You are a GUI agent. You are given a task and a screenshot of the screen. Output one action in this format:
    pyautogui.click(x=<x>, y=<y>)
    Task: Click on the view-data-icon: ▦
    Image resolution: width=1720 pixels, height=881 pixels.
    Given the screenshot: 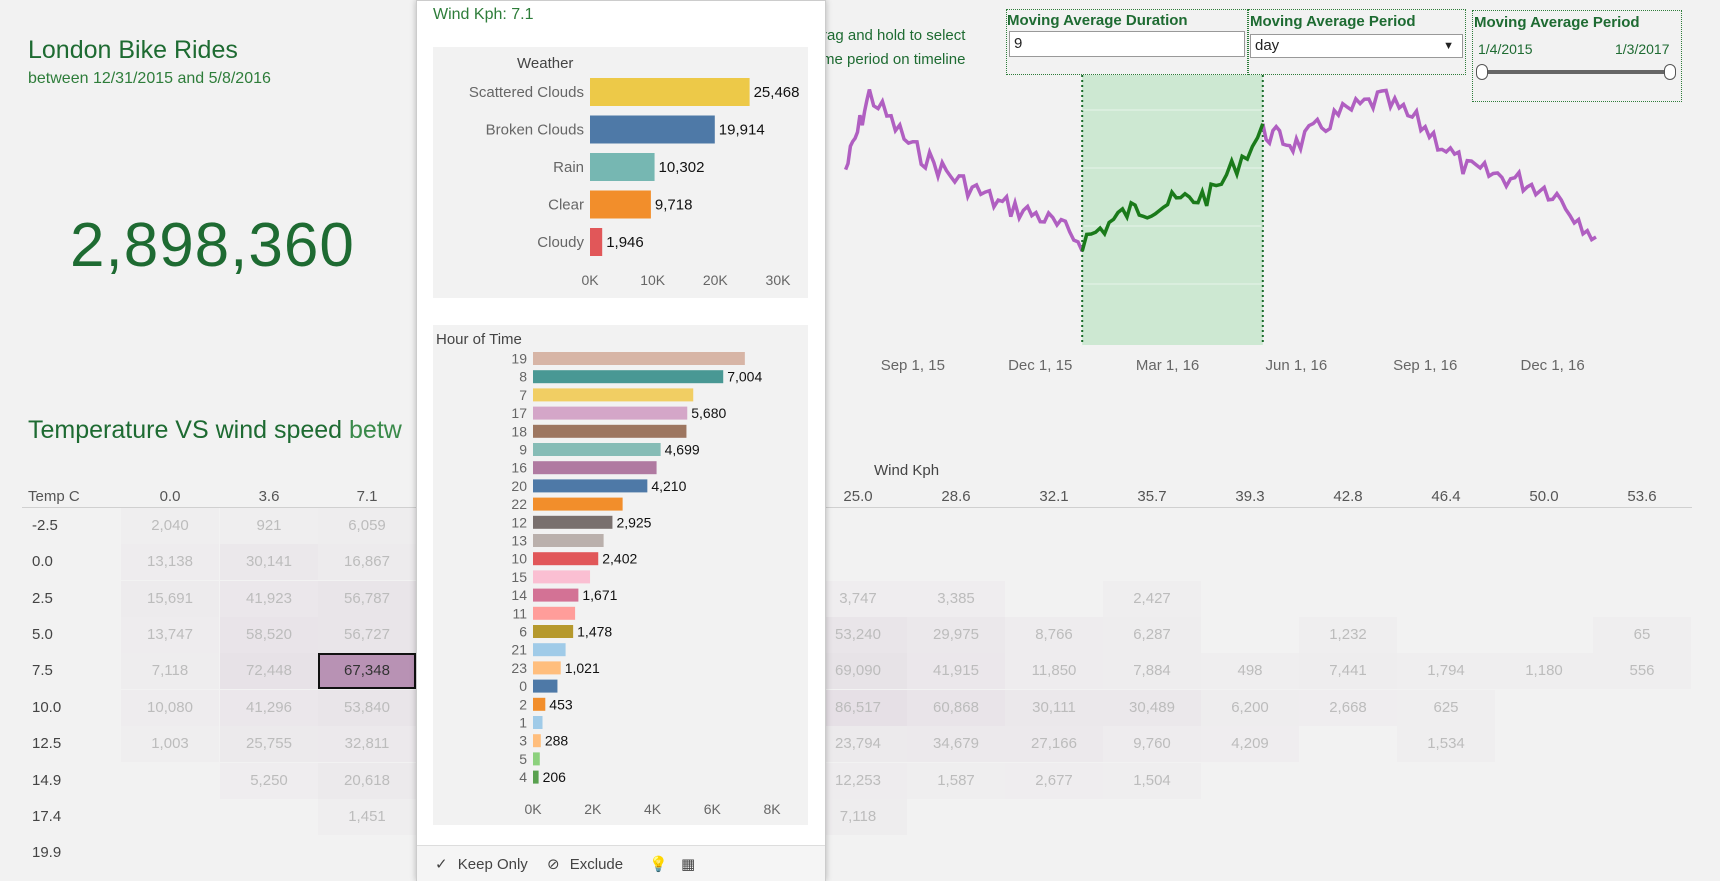 What is the action you would take?
    pyautogui.click(x=688, y=864)
    